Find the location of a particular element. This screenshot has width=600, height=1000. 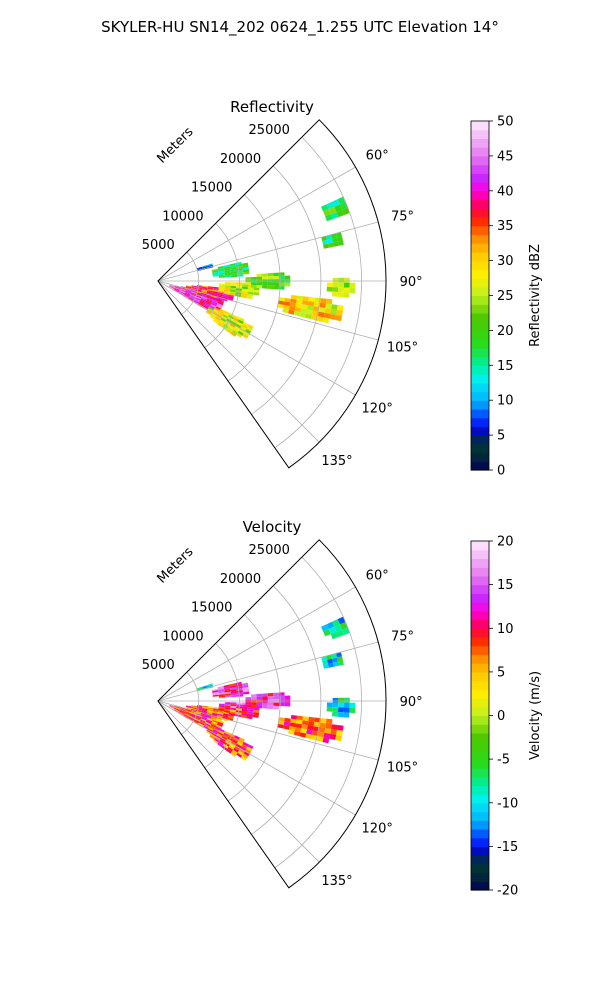

colorbar-tick-label: 25 is located at coordinates (505, 296).